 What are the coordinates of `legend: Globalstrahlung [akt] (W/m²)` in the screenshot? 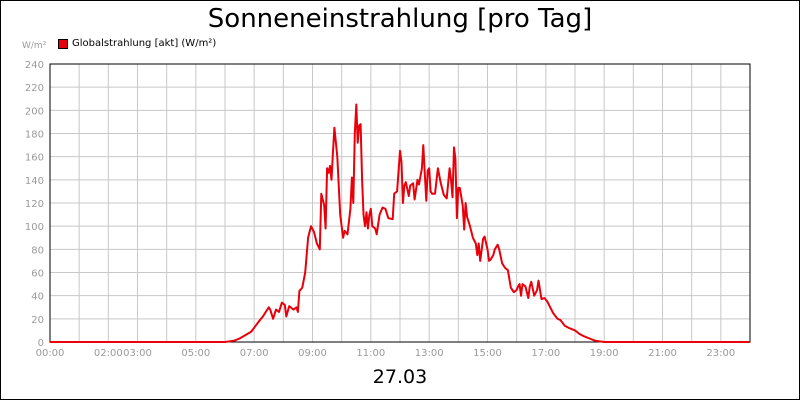 It's located at (137, 43).